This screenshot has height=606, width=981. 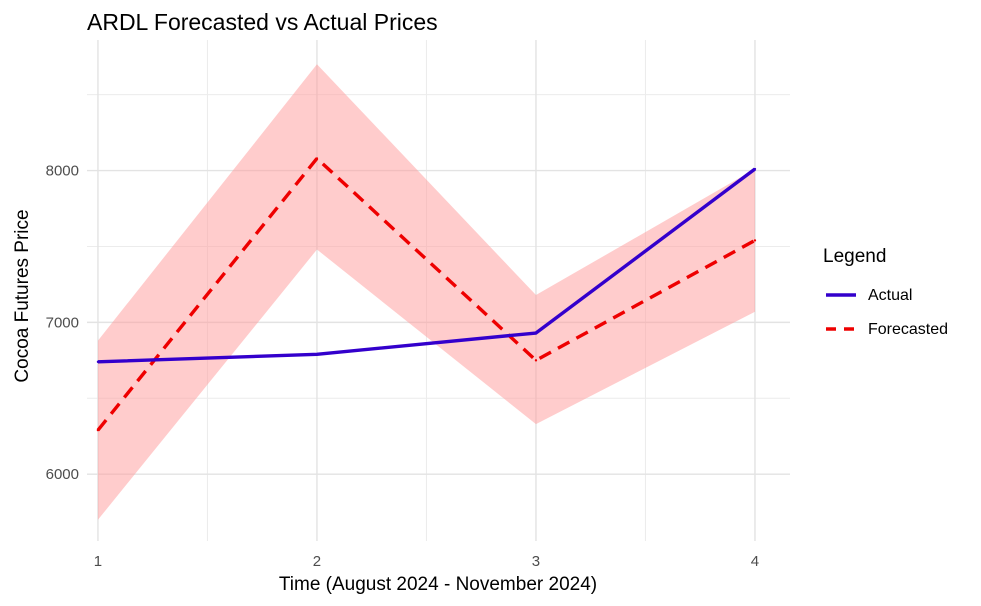 I want to click on x-tick-label: 1, so click(x=98, y=561).